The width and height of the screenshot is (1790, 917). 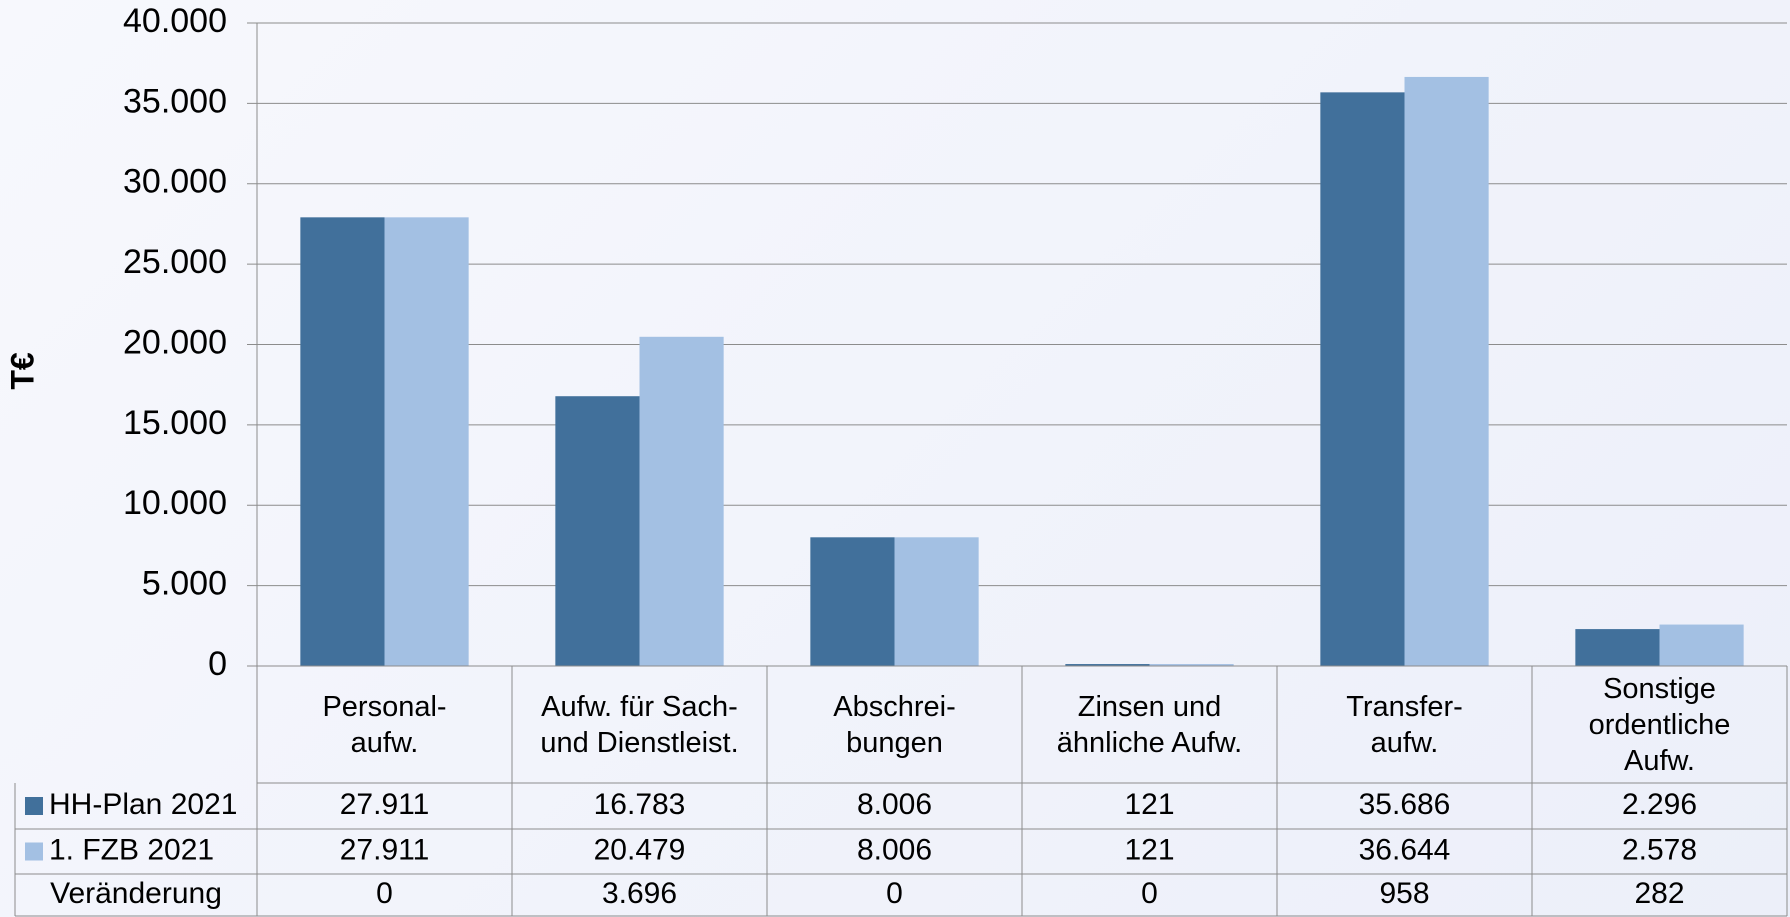 What do you see at coordinates (1404, 893) in the screenshot?
I see `table-value: 958` at bounding box center [1404, 893].